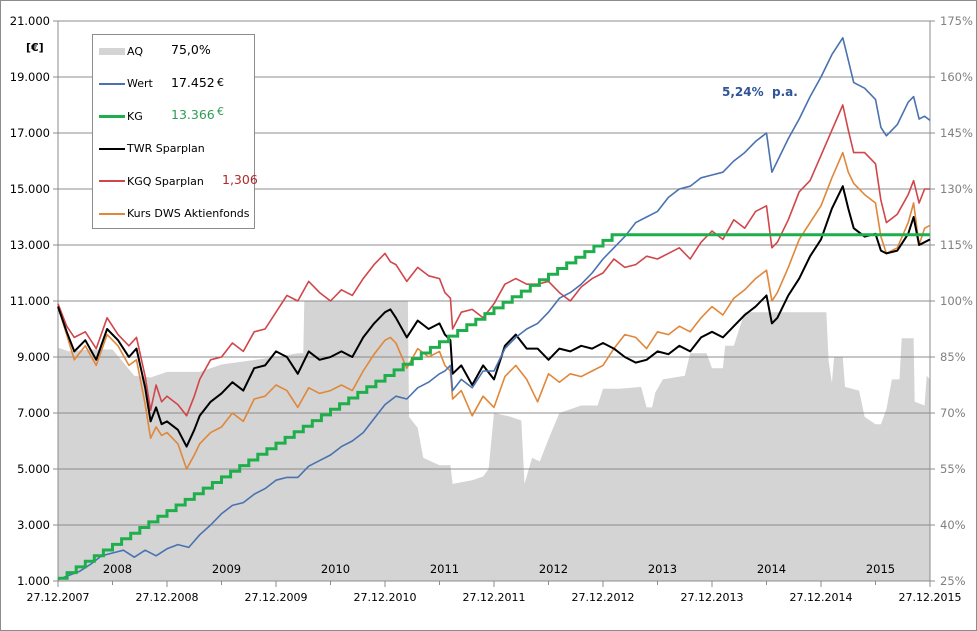 This screenshot has width=977, height=631. What do you see at coordinates (335, 569) in the screenshot?
I see `year-label: 2010` at bounding box center [335, 569].